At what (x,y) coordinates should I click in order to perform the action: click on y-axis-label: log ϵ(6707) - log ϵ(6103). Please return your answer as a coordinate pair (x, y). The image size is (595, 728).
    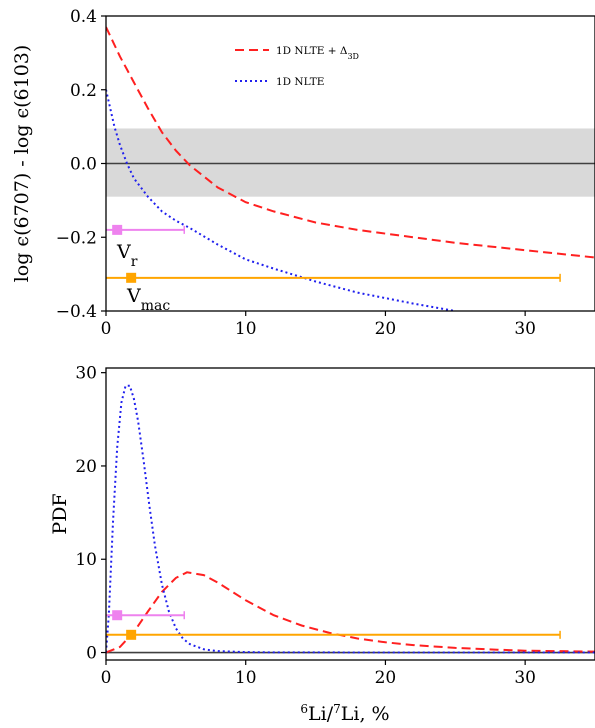
    Looking at the image, I should click on (22, 164).